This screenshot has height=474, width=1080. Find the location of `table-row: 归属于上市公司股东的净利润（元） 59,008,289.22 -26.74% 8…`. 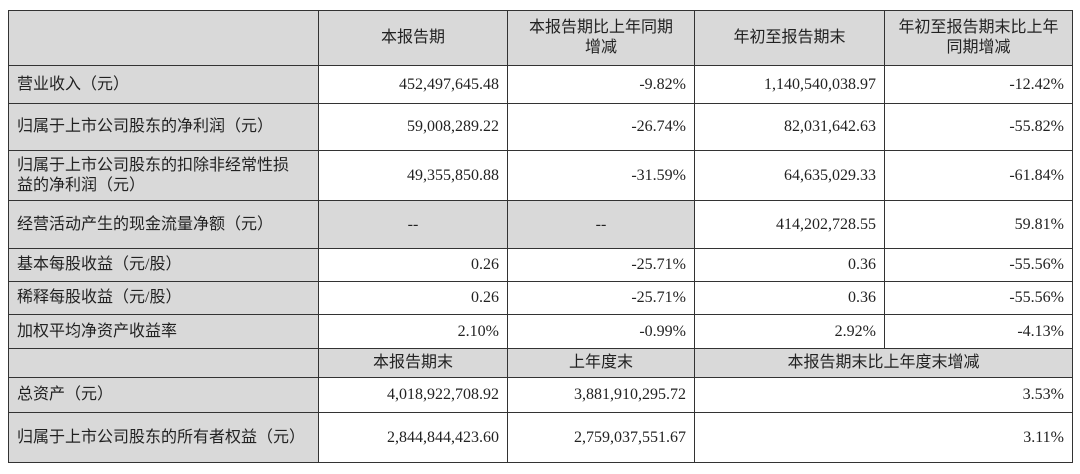

table-row: 归属于上市公司股东的净利润（元） 59,008,289.22 -26.74% 8… is located at coordinates (540, 127).